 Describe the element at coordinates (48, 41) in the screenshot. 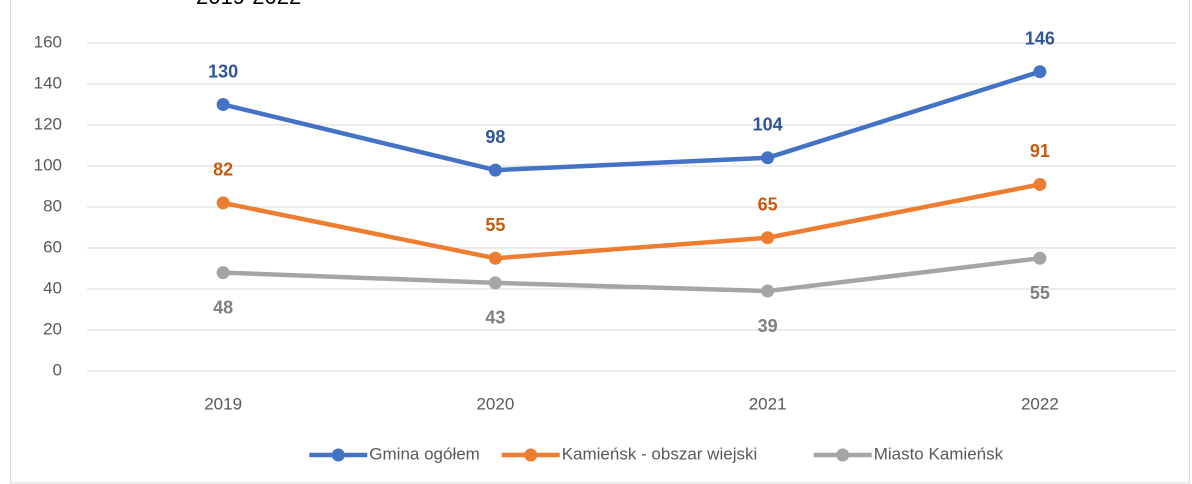

I see `y-tick-label: 160` at that location.